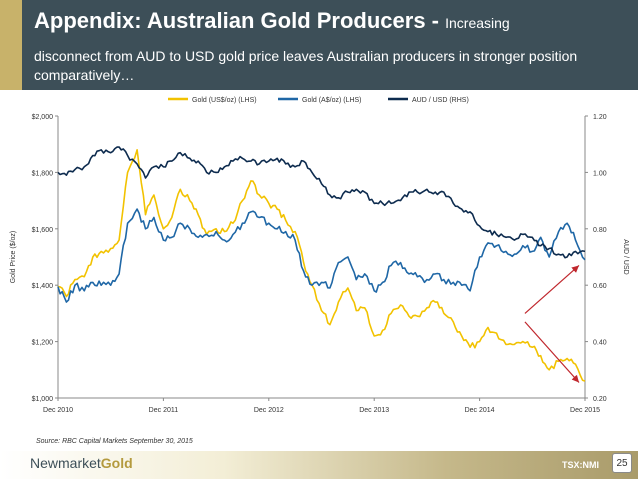 The height and width of the screenshot is (479, 638). Describe the element at coordinates (13, 257) in the screenshot. I see `y-axis-title: Gold Price ($/oz)` at that location.